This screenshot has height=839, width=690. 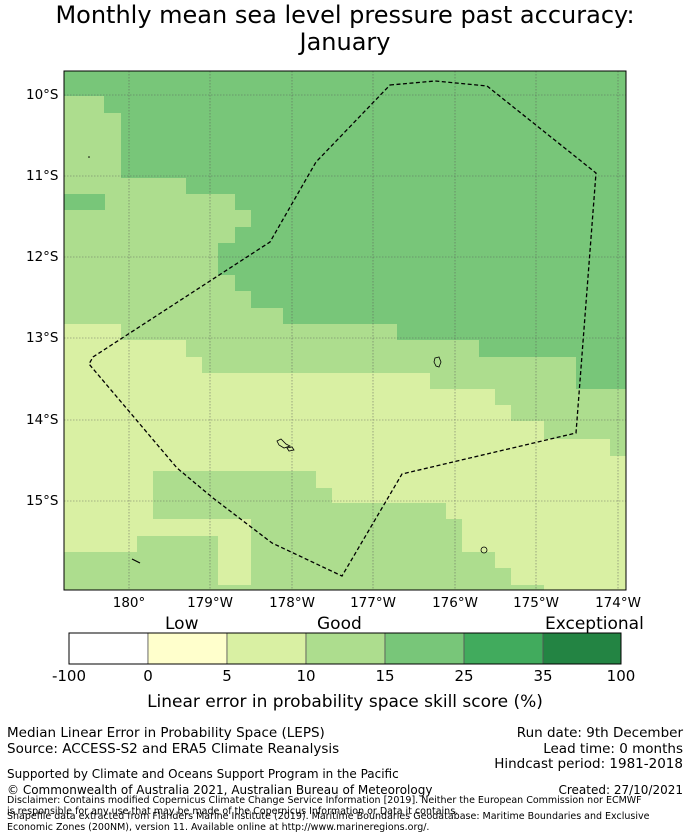 I want to click on colorbar-frame, so click(x=345, y=648).